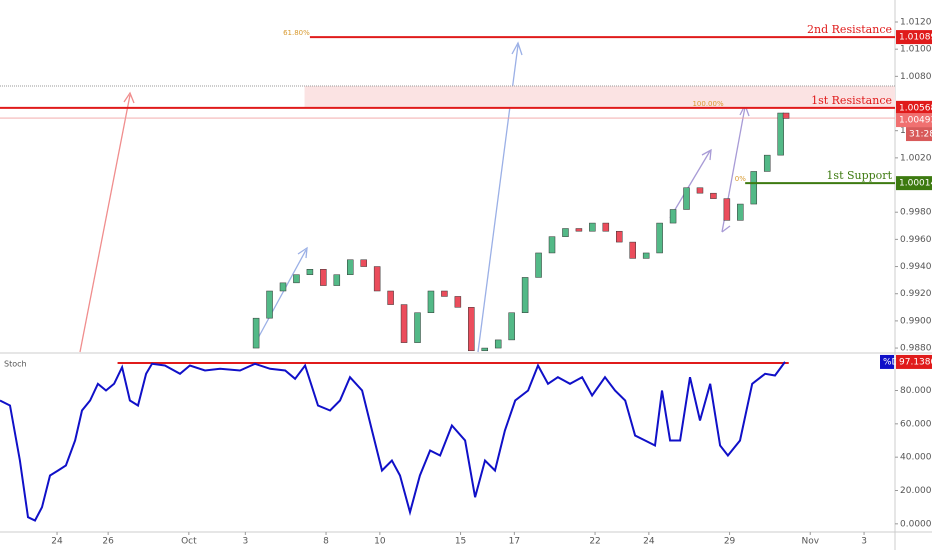 The image size is (932, 550). What do you see at coordinates (707, 104) in the screenshot?
I see `fib-tag: 100.00%` at bounding box center [707, 104].